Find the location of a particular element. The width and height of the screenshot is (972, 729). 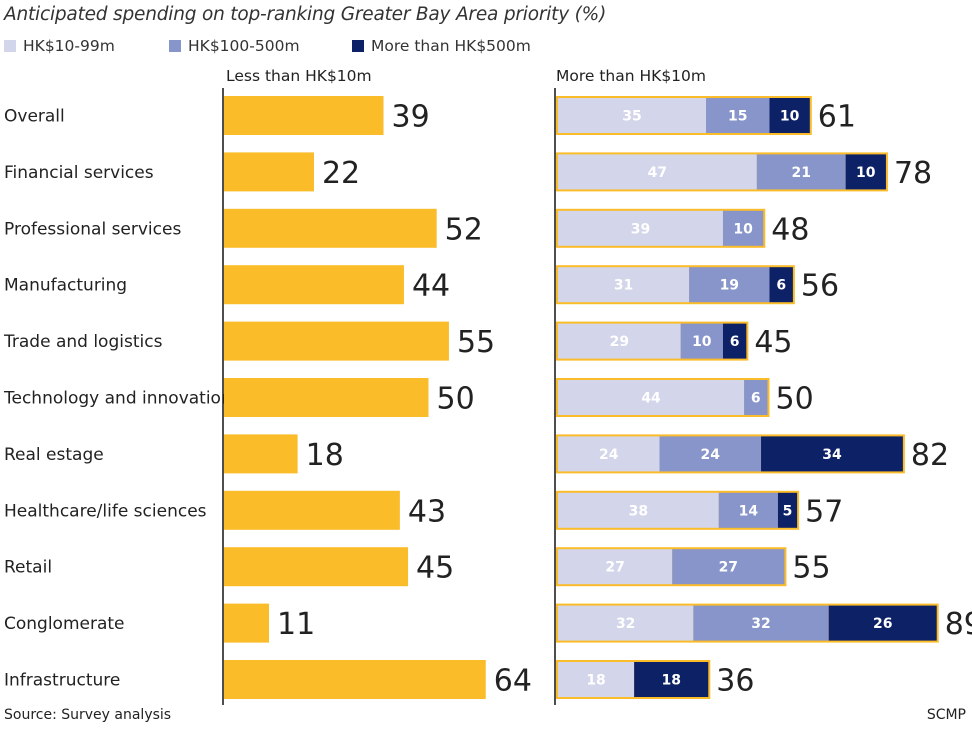

panel-label-left: Less than HK$10m is located at coordinates (299, 76).